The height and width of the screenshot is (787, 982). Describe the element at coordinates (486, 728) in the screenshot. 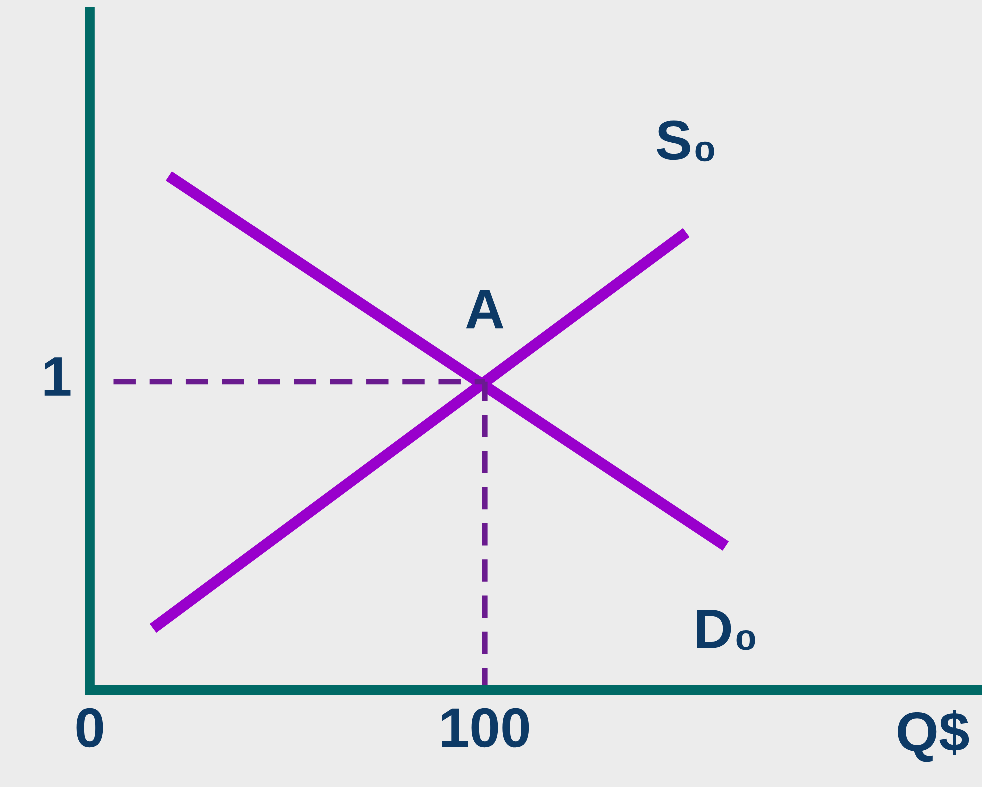

I see `x-tick-label: 100` at that location.